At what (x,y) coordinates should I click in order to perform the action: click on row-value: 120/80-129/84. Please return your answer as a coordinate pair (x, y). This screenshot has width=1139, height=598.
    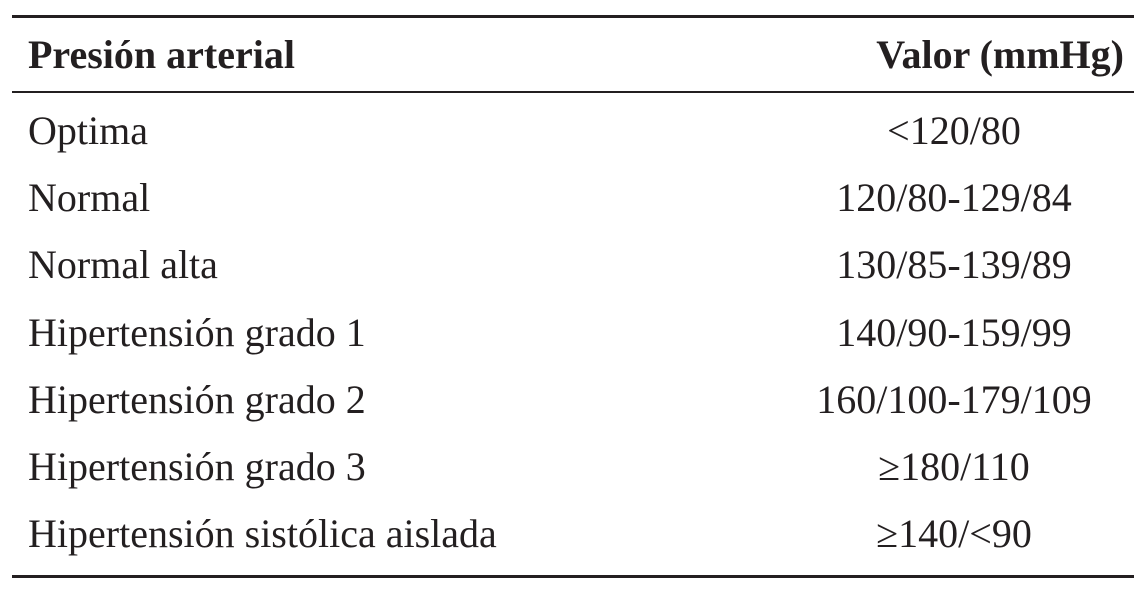
    Looking at the image, I should click on (954, 198).